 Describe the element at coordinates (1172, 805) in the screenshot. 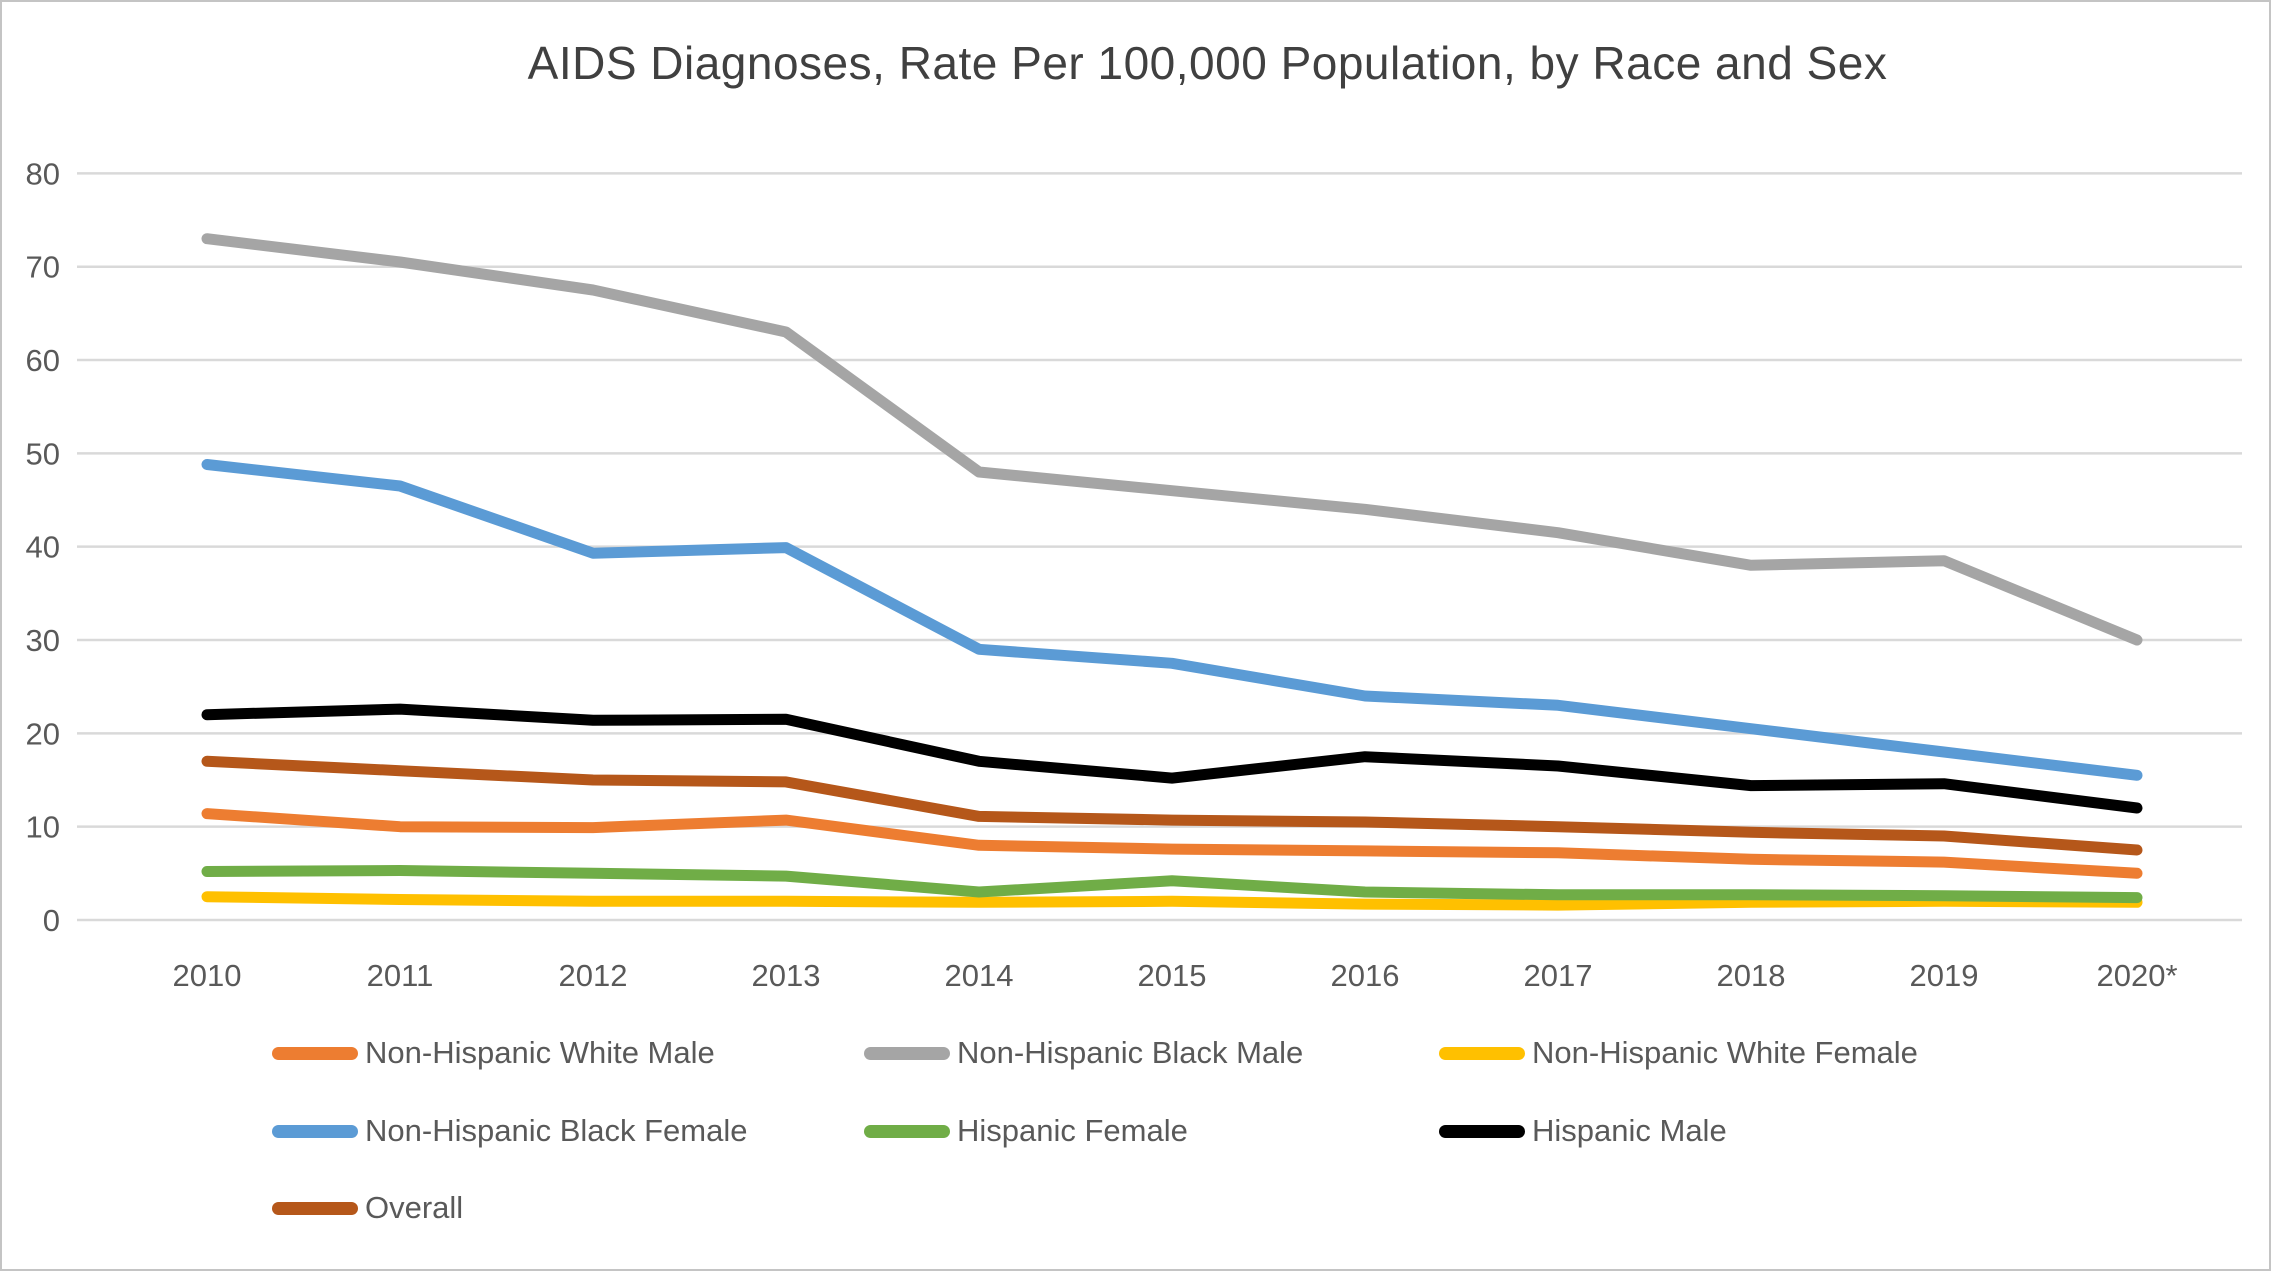

I see `series-line-overall` at that location.